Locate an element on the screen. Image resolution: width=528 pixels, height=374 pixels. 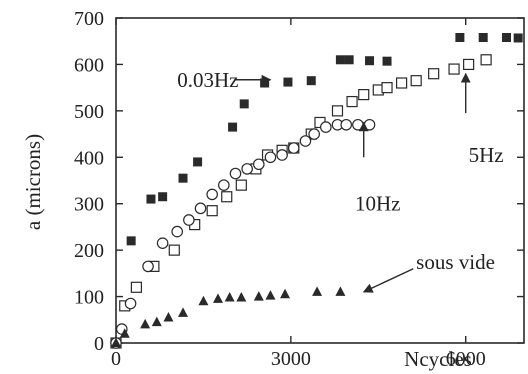
annotation-sous-vide: sous vide is located at coordinates (428, 271).